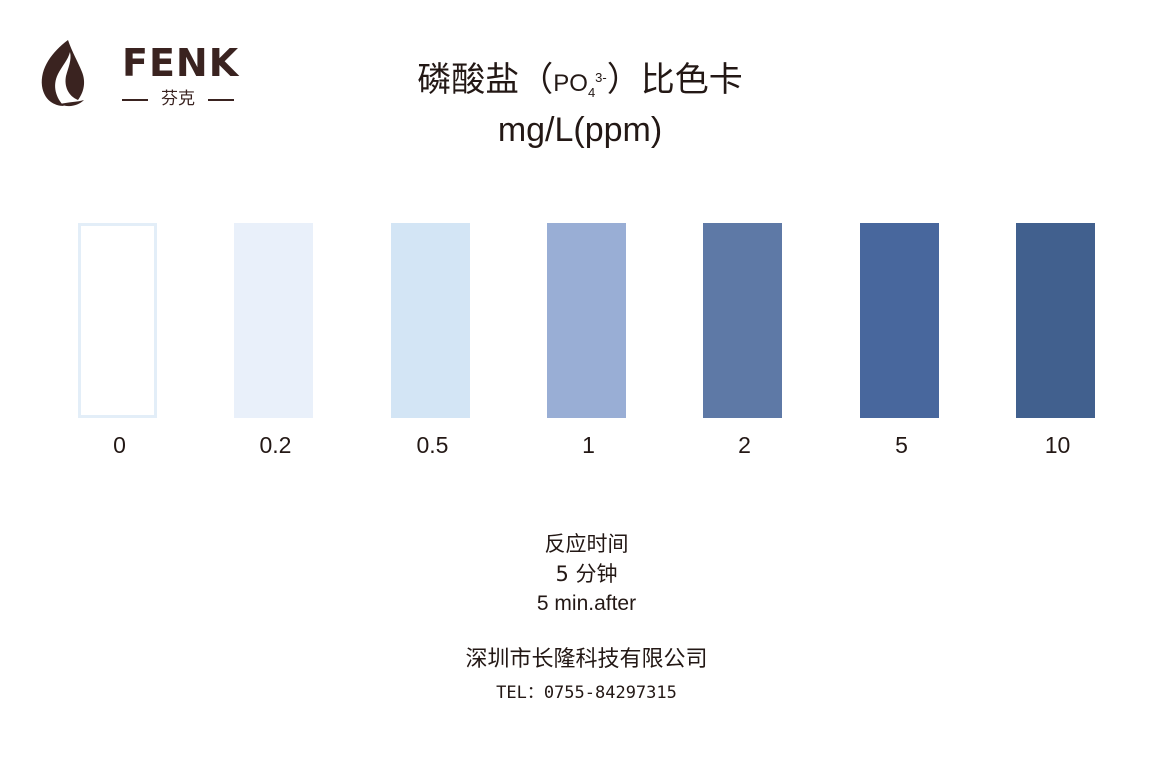 This screenshot has width=1173, height=764. Describe the element at coordinates (586, 574) in the screenshot. I see `reaction-time-cn: 5 分钟` at that location.